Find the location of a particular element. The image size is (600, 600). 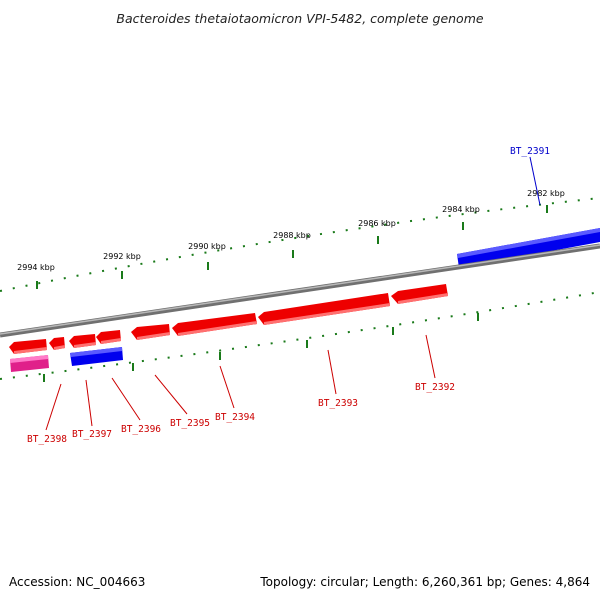

gene-label-bt-2396: BT_2396 is located at coordinates (141, 429).